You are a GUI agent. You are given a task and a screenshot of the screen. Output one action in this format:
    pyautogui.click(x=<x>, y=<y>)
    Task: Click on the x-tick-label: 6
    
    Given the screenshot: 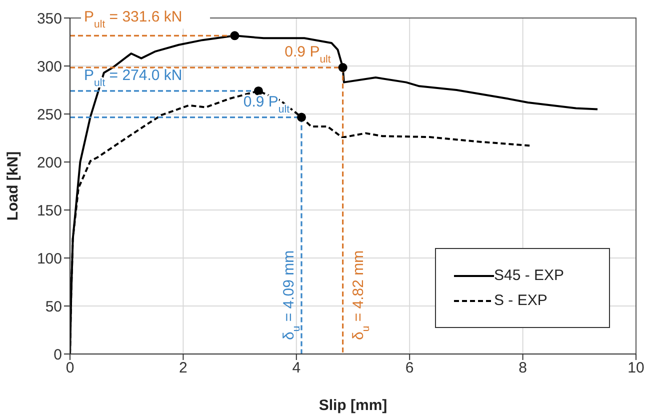 What is the action you would take?
    pyautogui.click(x=409, y=368)
    